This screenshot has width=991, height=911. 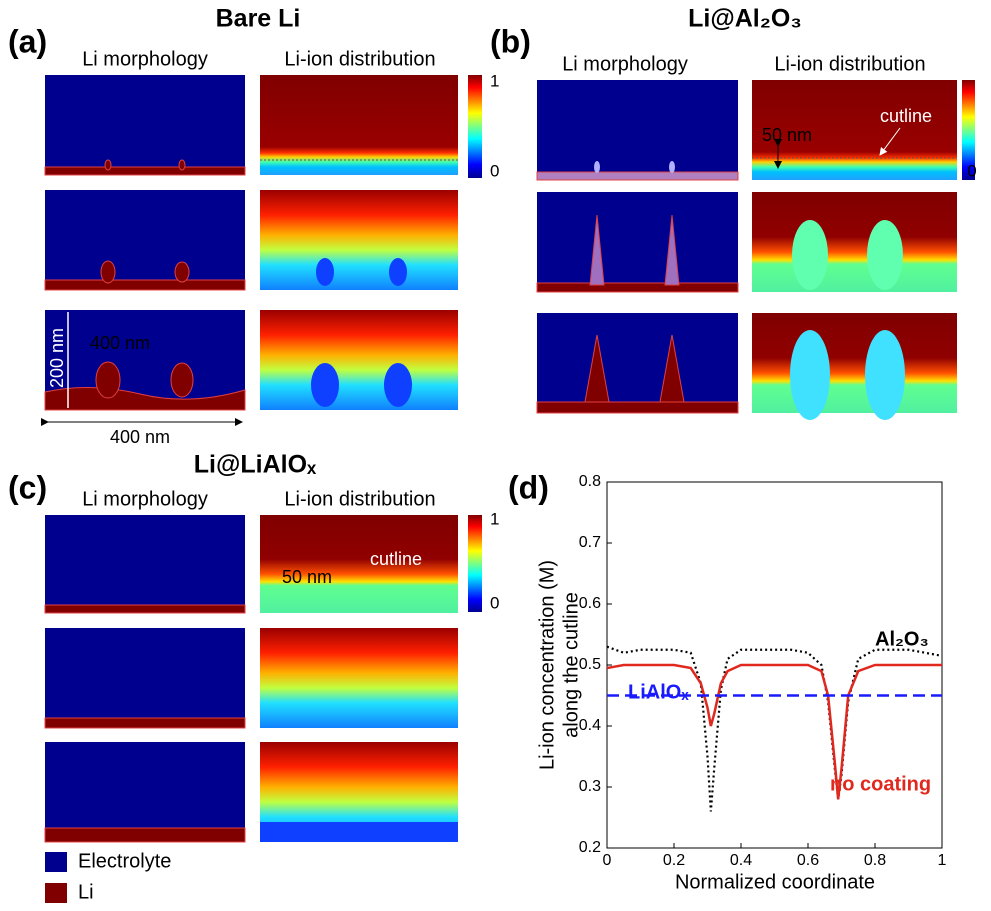 What do you see at coordinates (902, 639) in the screenshot?
I see `series-label: Al₂O₃` at bounding box center [902, 639].